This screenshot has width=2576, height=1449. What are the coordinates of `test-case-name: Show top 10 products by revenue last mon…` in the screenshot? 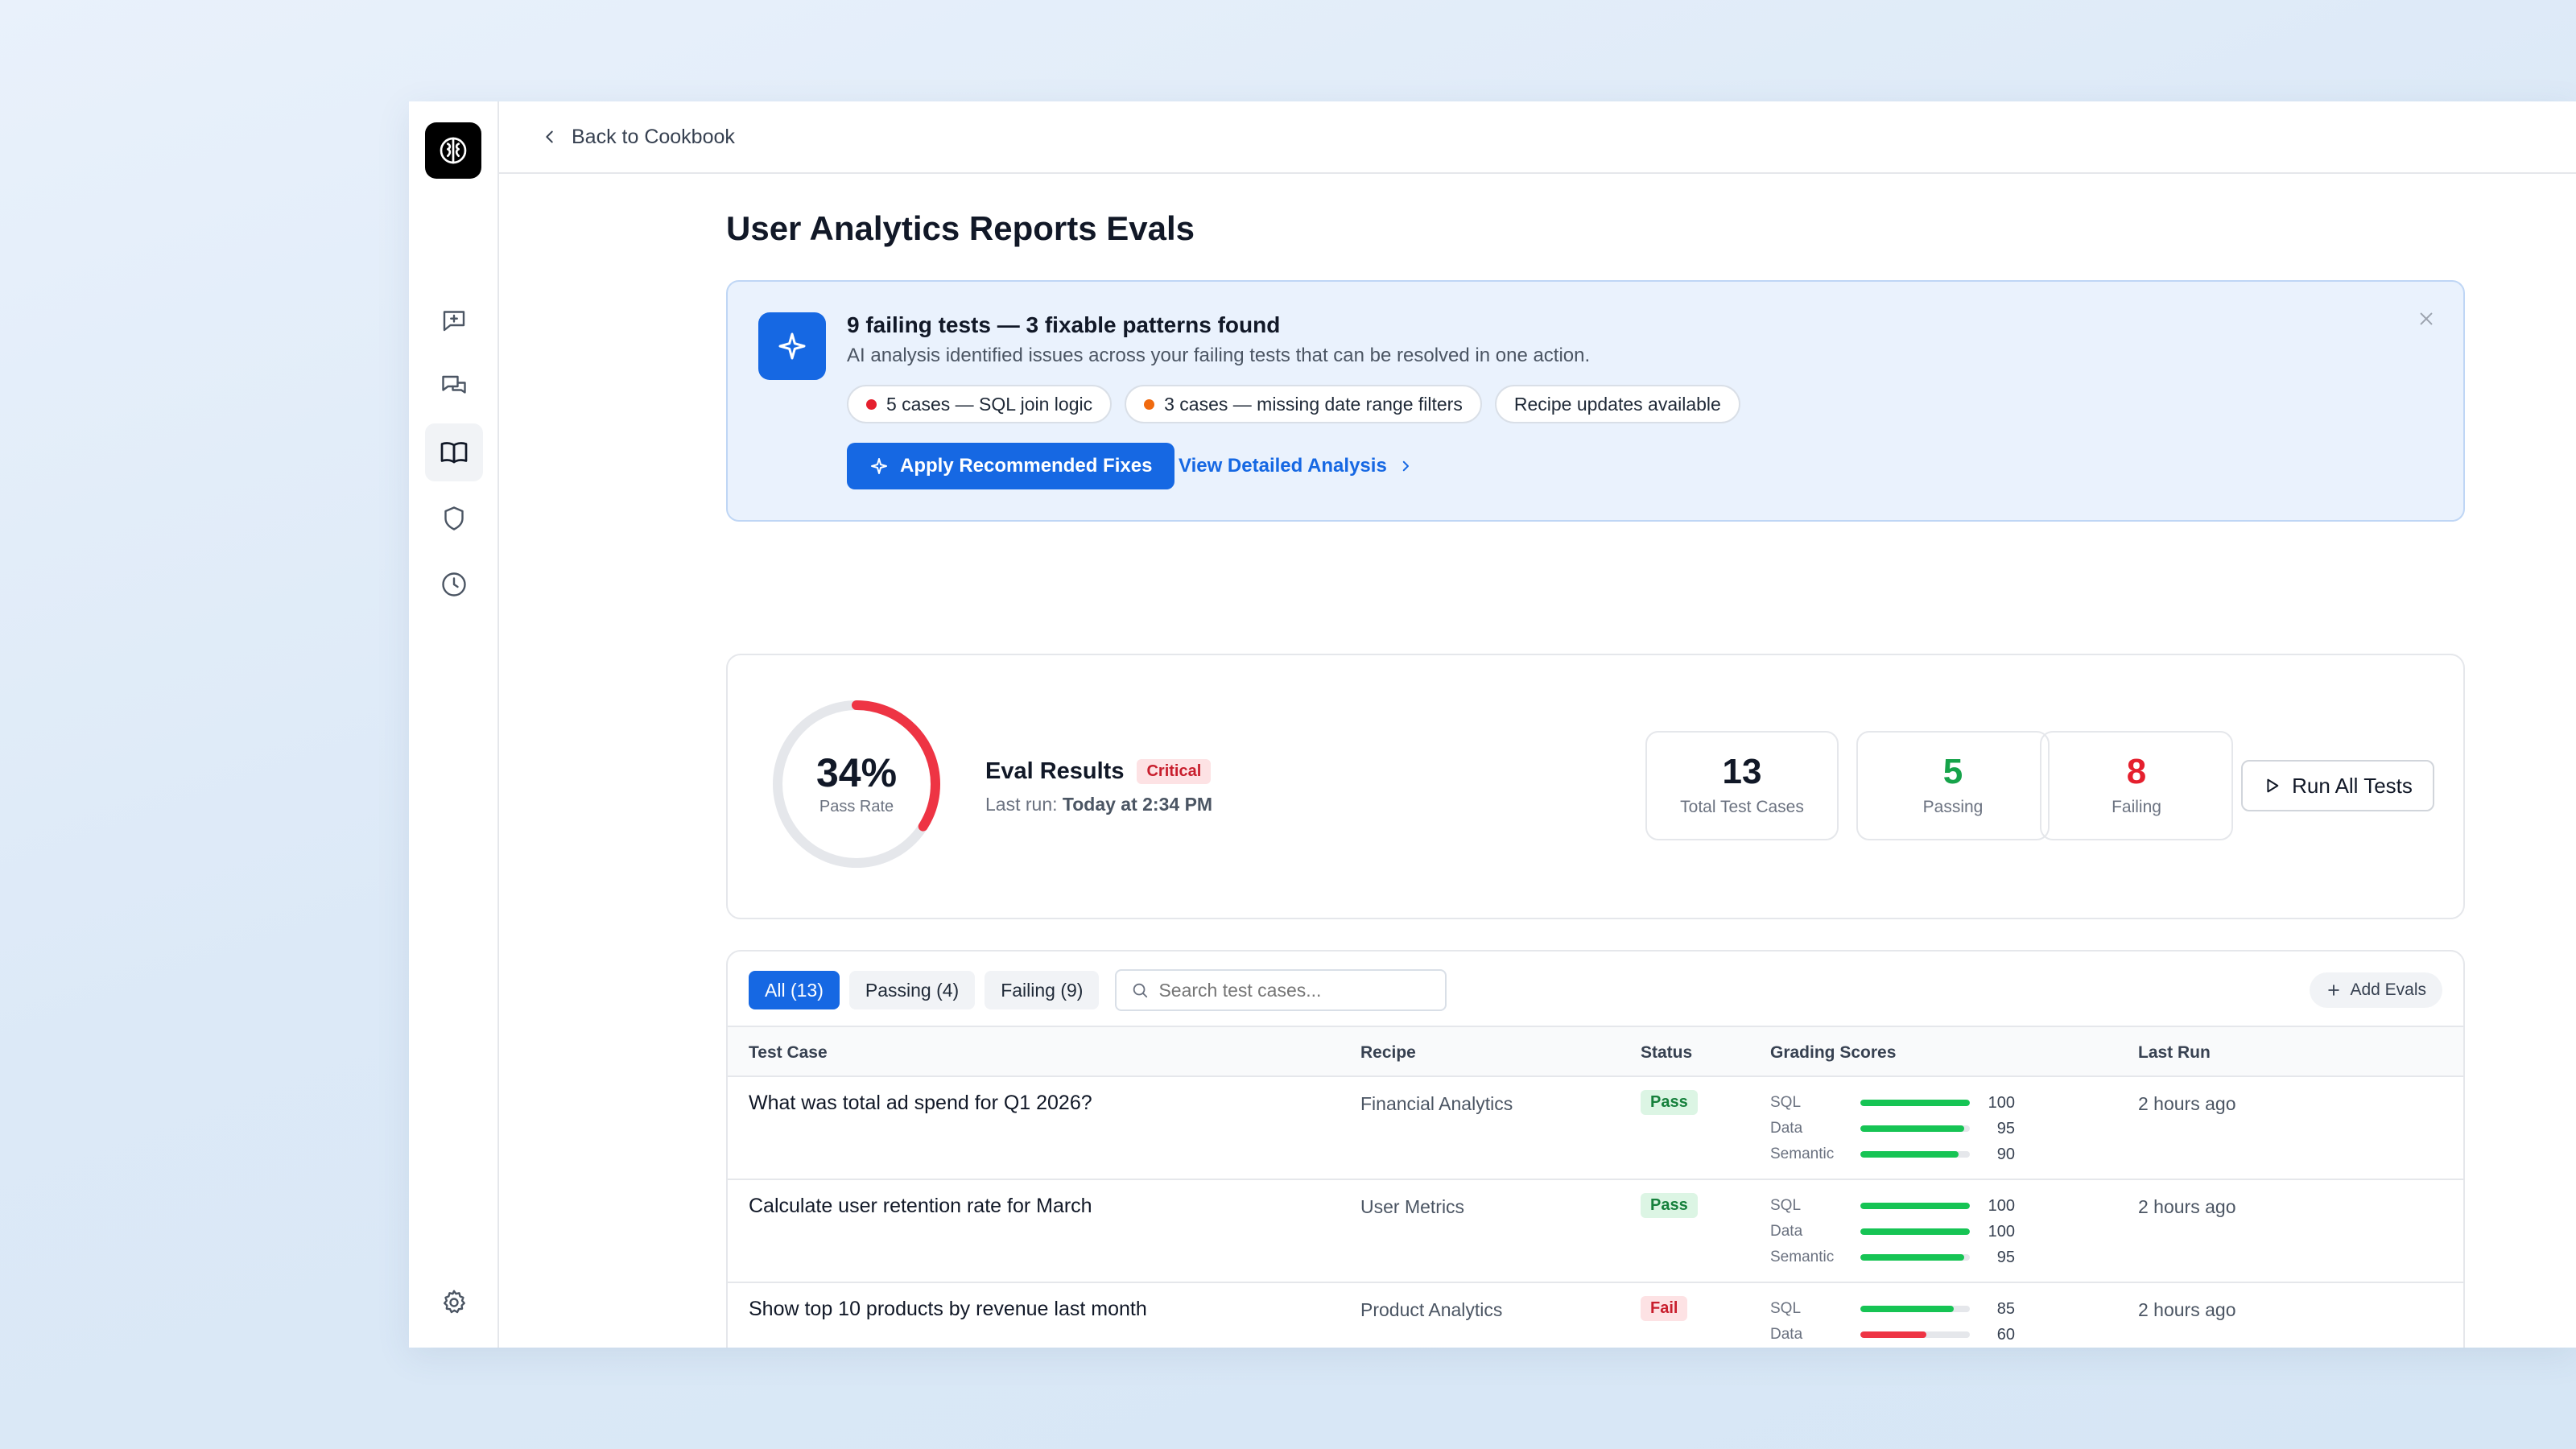 It's located at (948, 1309).